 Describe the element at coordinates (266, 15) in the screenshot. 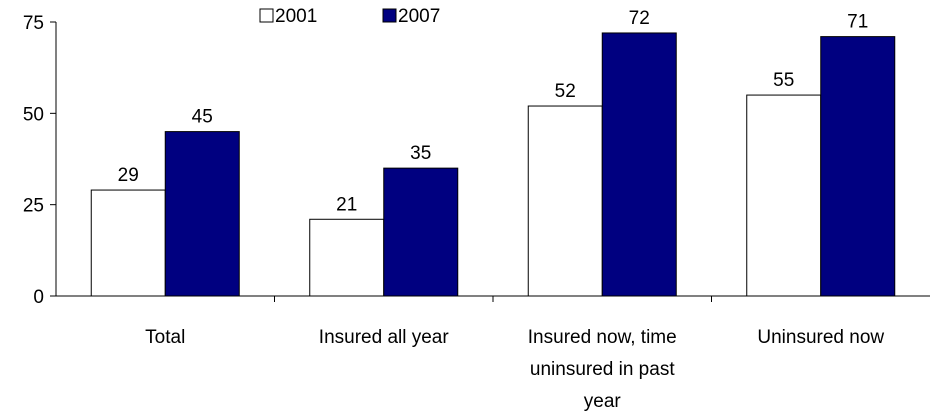

I see `legend-swatch-2001` at that location.